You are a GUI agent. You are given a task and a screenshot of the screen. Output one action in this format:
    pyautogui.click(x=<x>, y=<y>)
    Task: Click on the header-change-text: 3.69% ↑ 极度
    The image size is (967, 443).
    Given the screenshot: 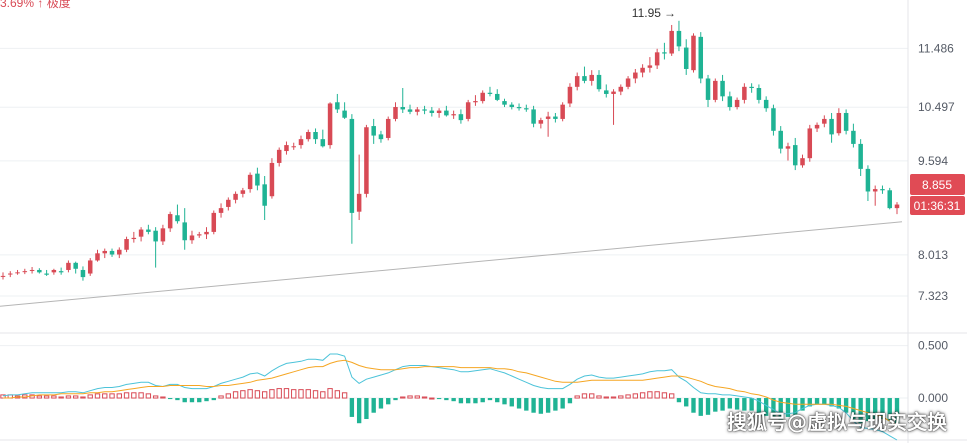 What is the action you would take?
    pyautogui.click(x=35, y=5)
    